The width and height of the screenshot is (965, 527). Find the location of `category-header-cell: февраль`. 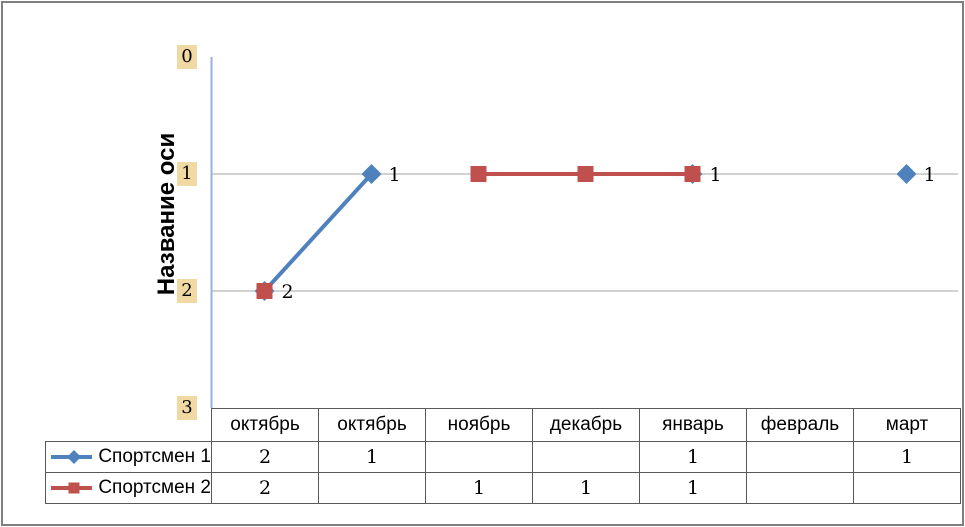

category-header-cell: февраль is located at coordinates (800, 425).